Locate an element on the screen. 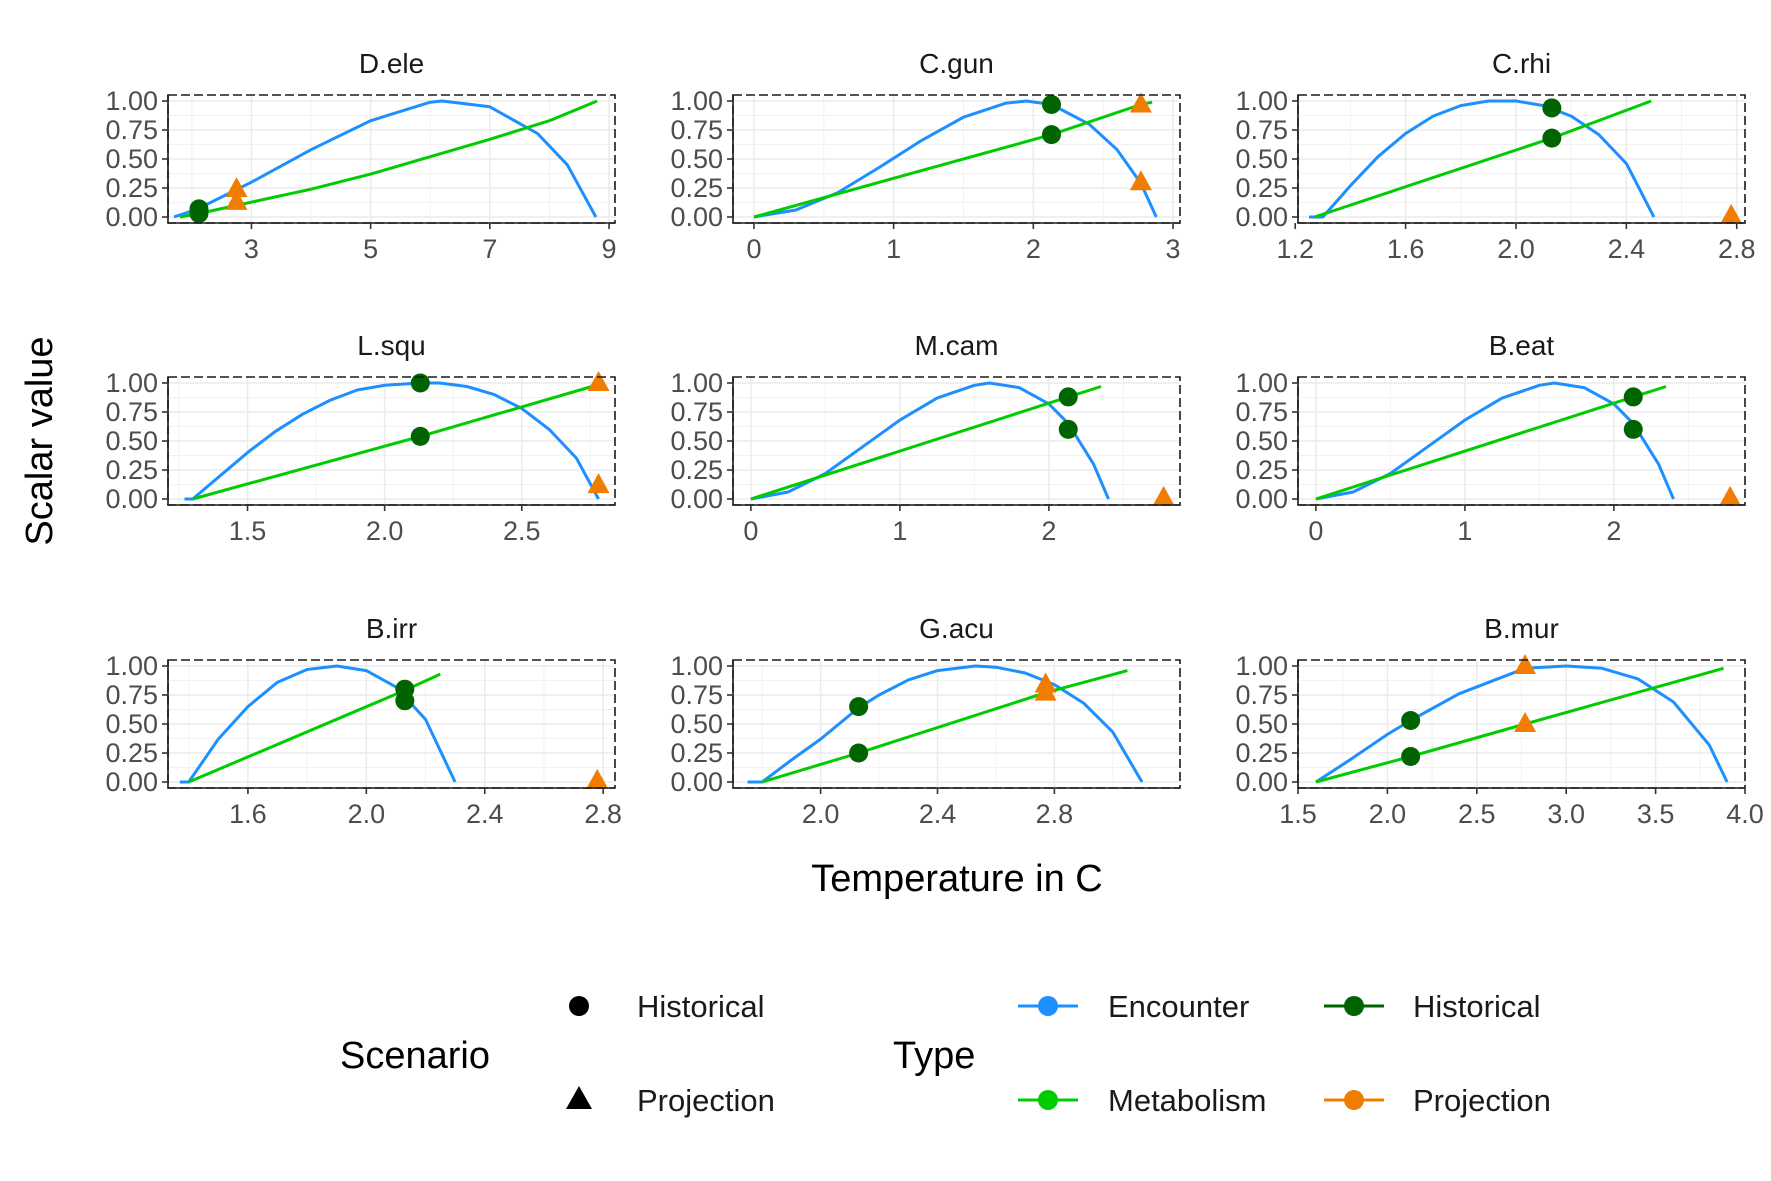 The image size is (1771, 1181). x-tick-label: 1.6 is located at coordinates (1406, 249).